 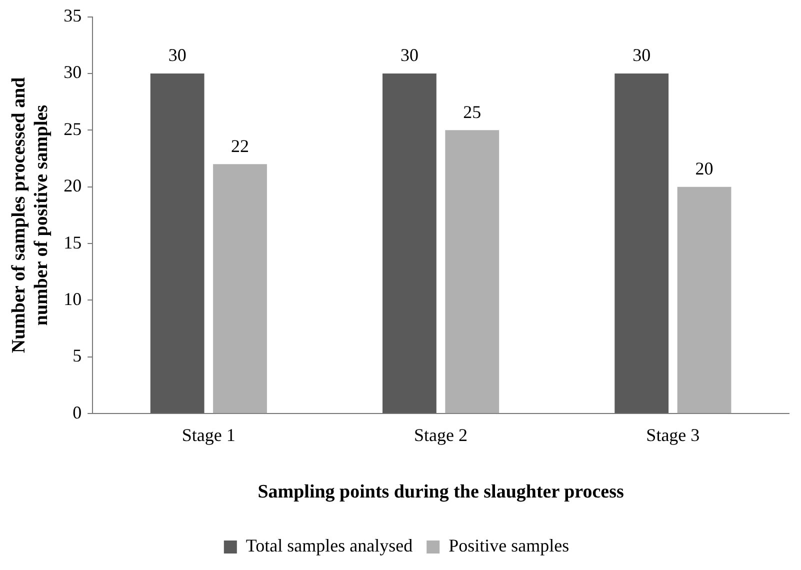 What do you see at coordinates (673, 435) in the screenshot?
I see `x-tick-label: Stage 3` at bounding box center [673, 435].